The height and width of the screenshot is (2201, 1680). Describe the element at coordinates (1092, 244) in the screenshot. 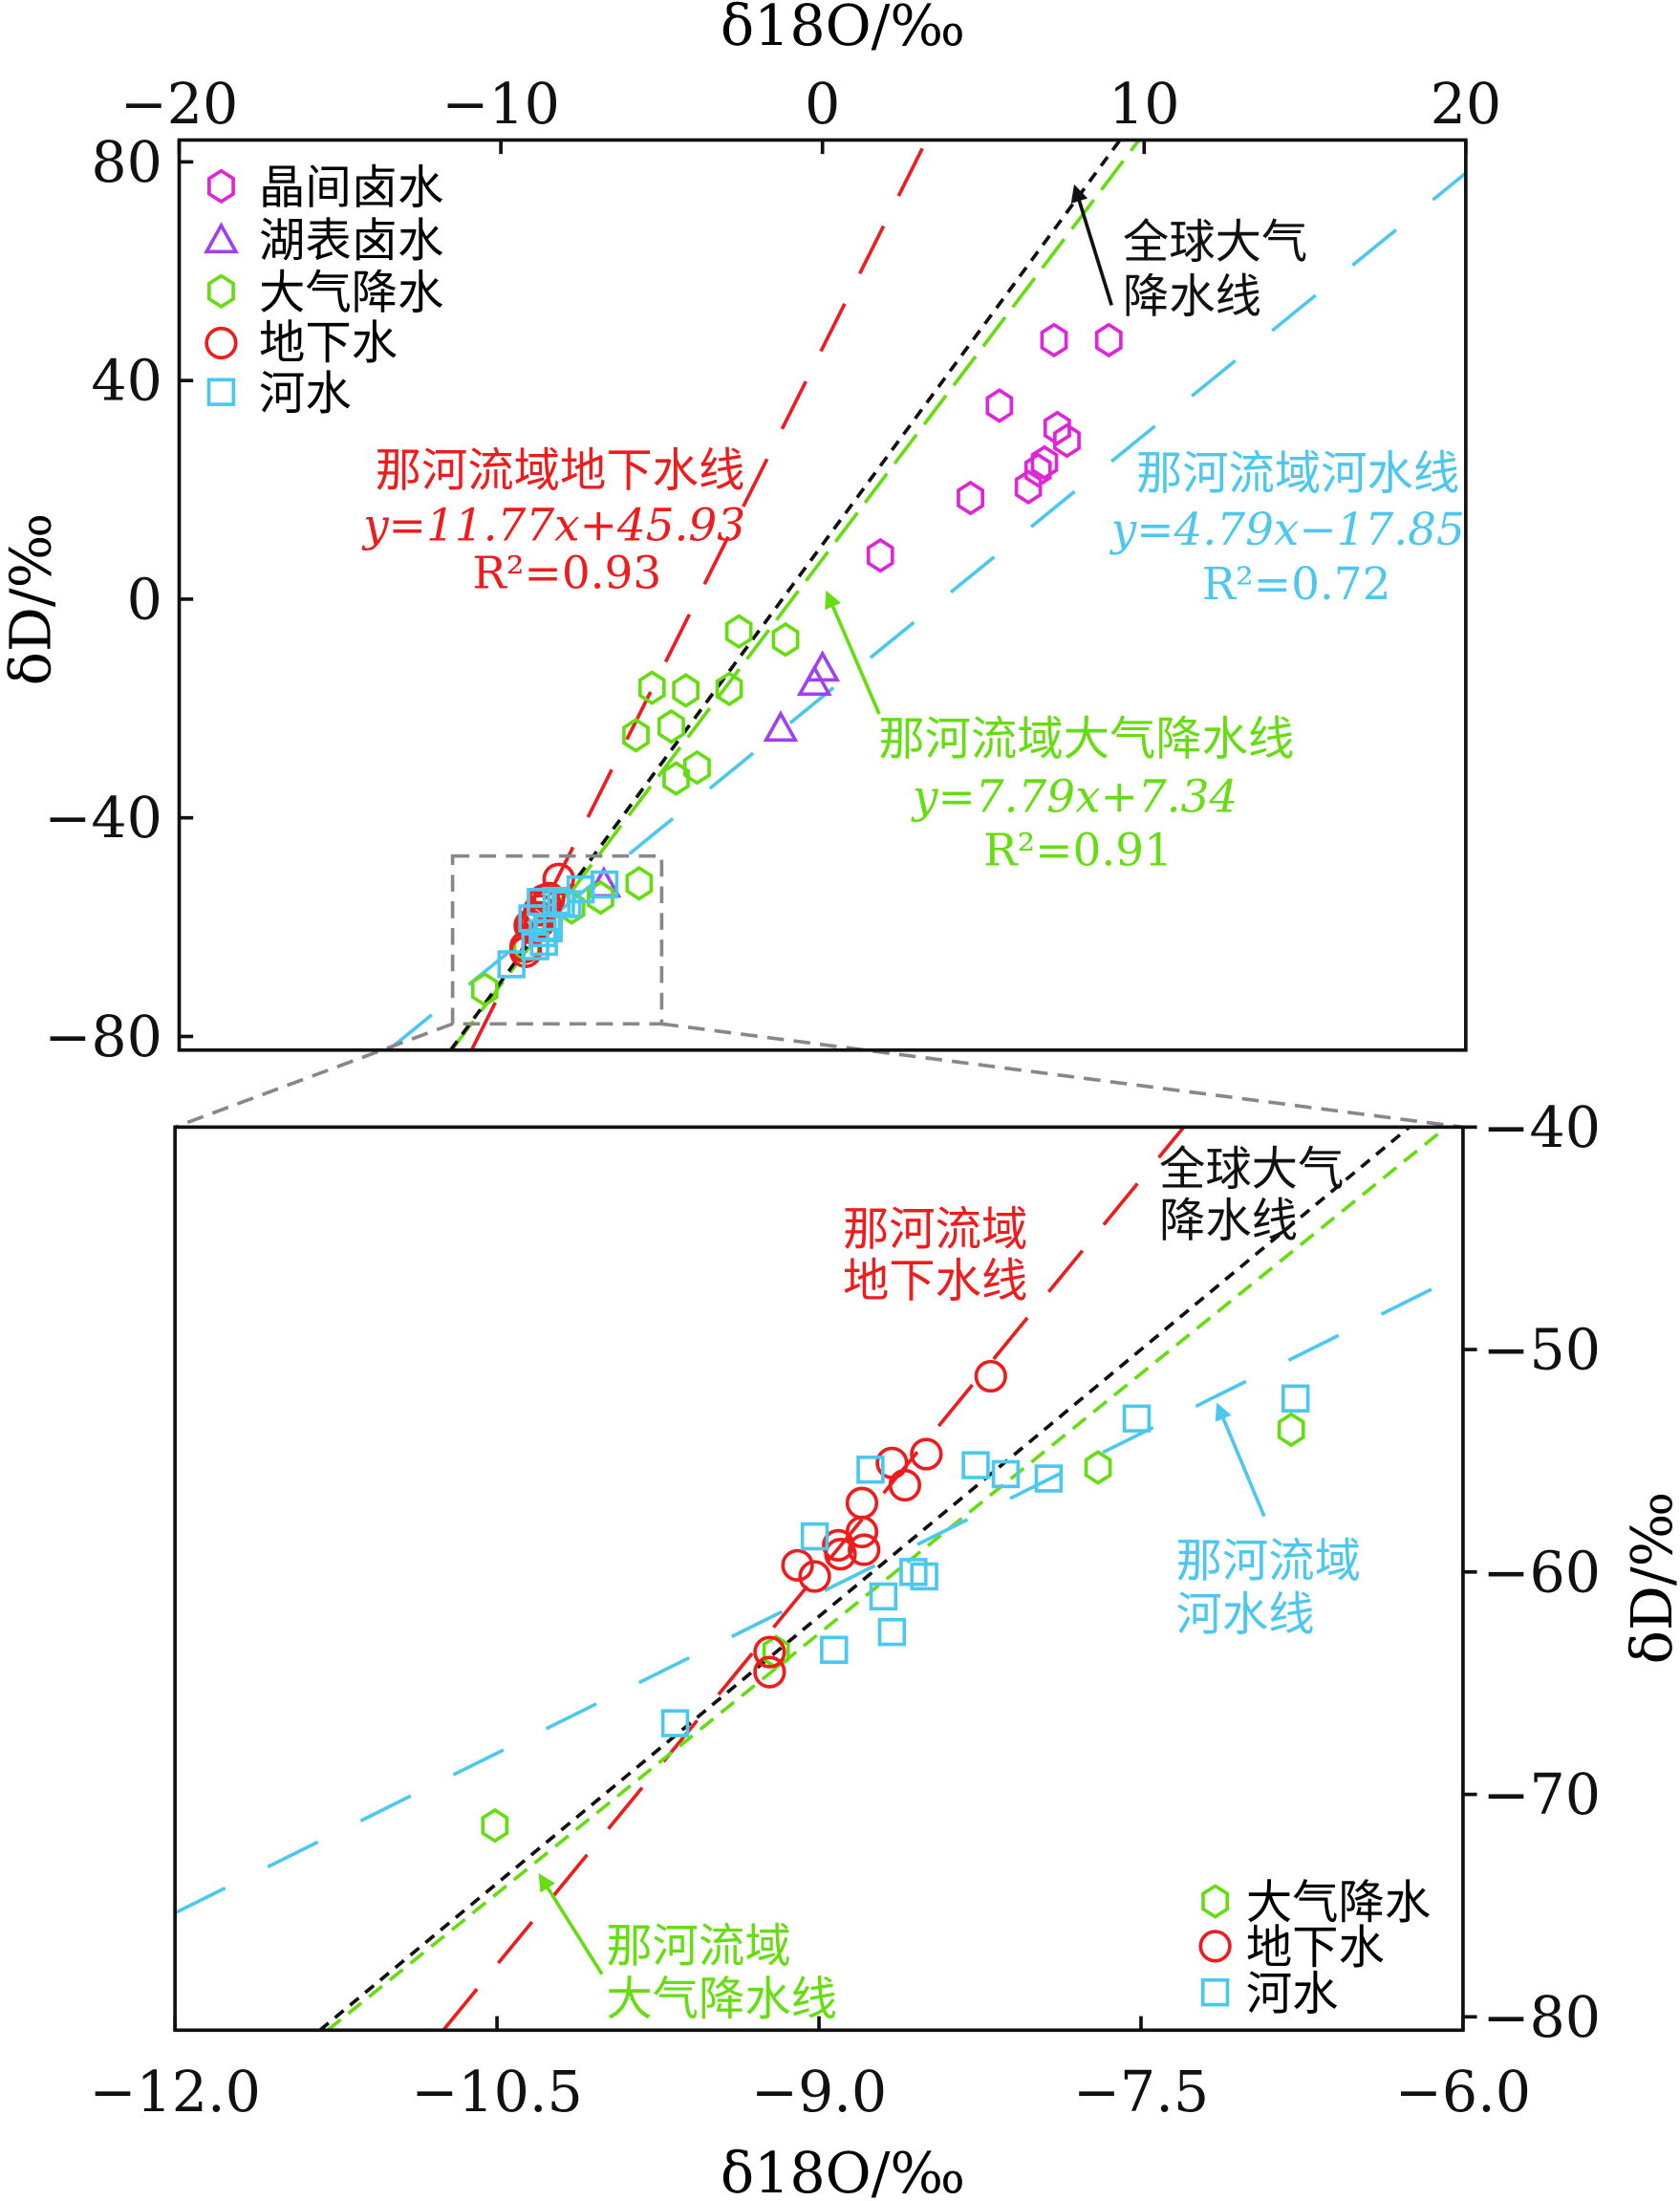

I see `gmwl-arrow-icon` at that location.